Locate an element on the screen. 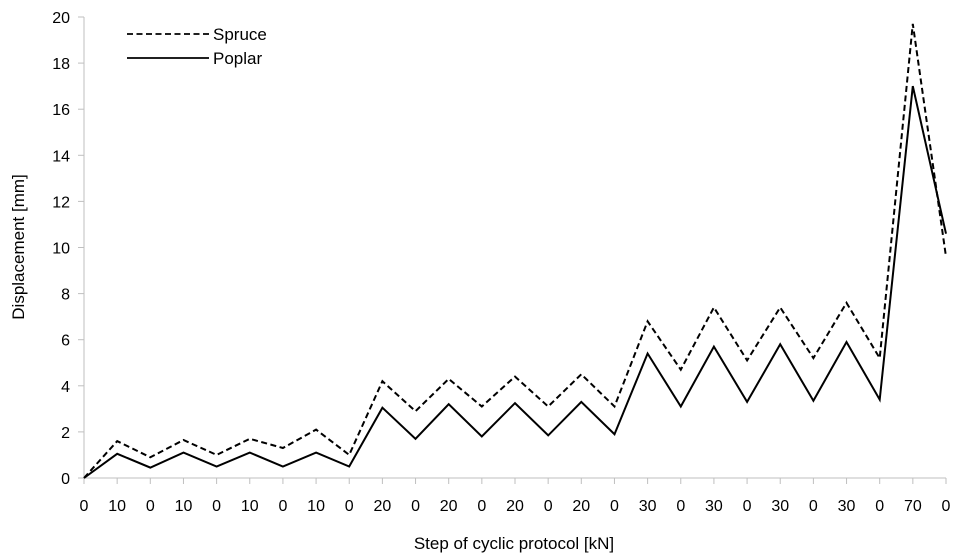  y-tick-label: 16 is located at coordinates (61, 110).